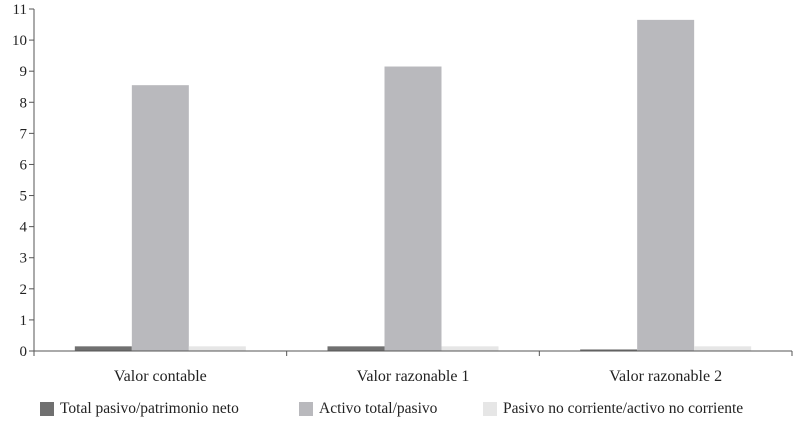 Image resolution: width=794 pixels, height=421 pixels. I want to click on x-category-label: Valor razonable 1, so click(413, 376).